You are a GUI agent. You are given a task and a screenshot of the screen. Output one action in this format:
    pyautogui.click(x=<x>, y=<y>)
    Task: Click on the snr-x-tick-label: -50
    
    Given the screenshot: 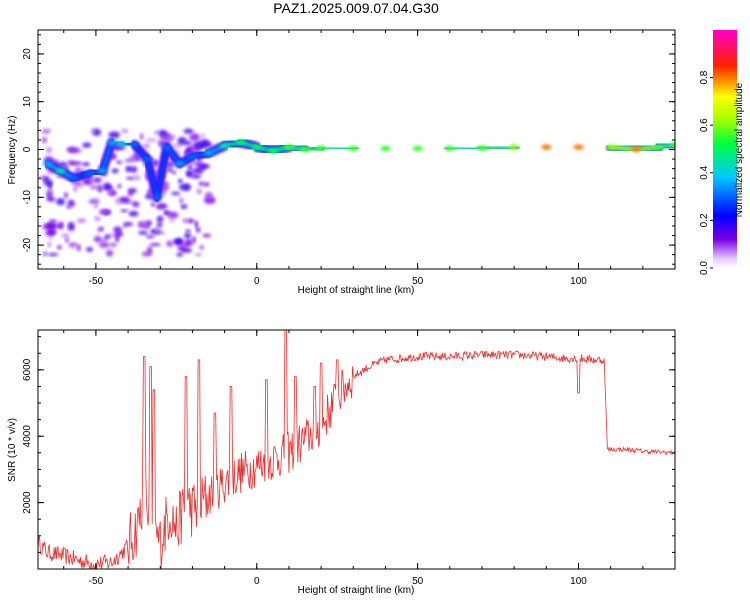 What is the action you would take?
    pyautogui.click(x=96, y=581)
    